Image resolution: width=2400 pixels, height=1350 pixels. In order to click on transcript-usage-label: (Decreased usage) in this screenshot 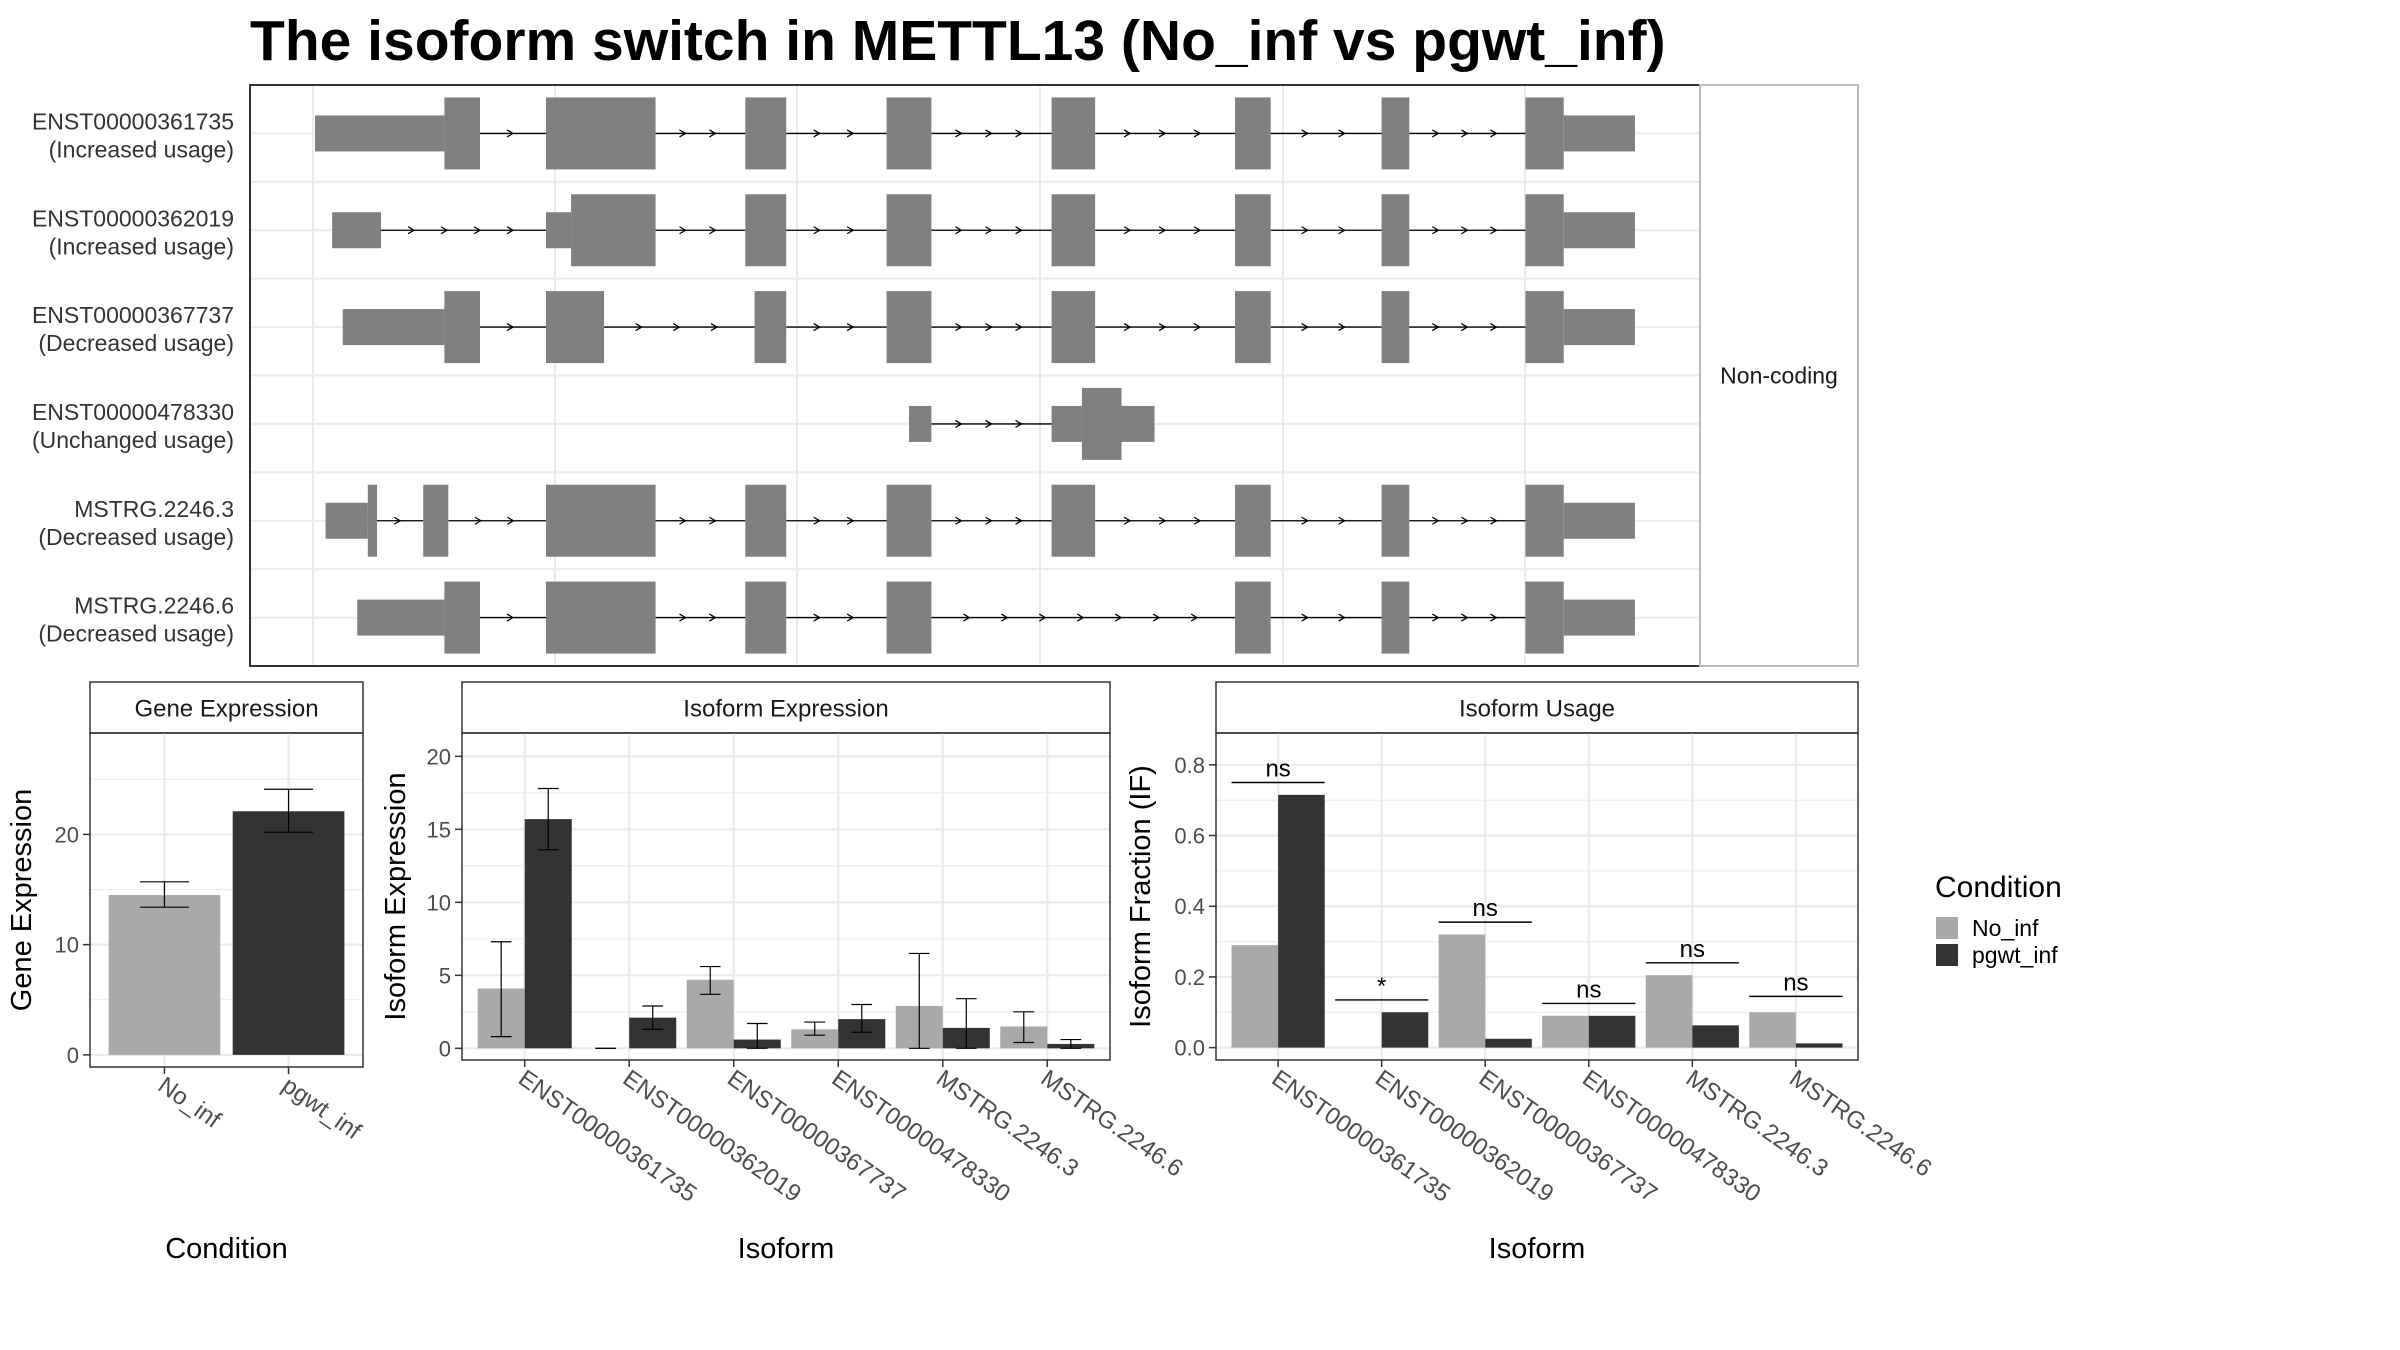, I will do `click(136, 634)`.